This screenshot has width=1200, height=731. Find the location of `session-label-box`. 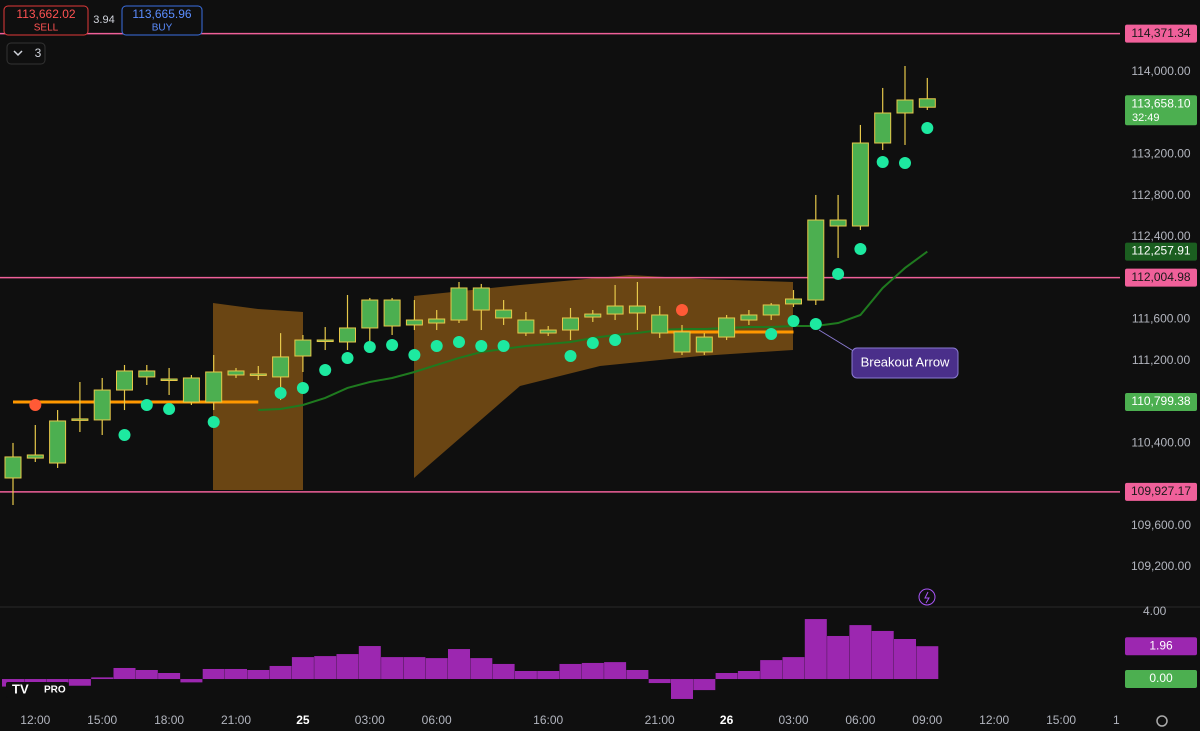

session-label-box is located at coordinates (1161, 401).